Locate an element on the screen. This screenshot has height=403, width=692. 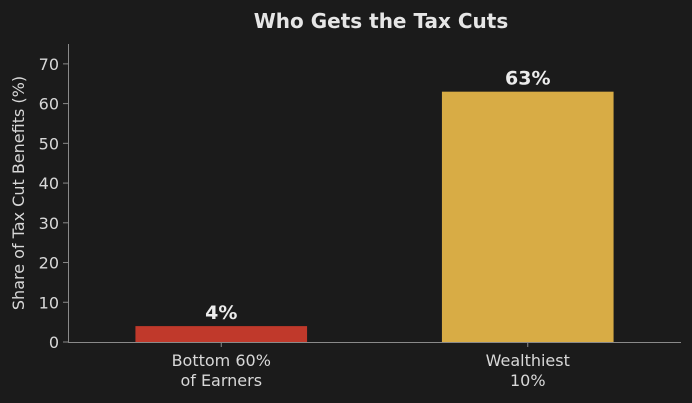
data-label: 63% is located at coordinates (527, 79).